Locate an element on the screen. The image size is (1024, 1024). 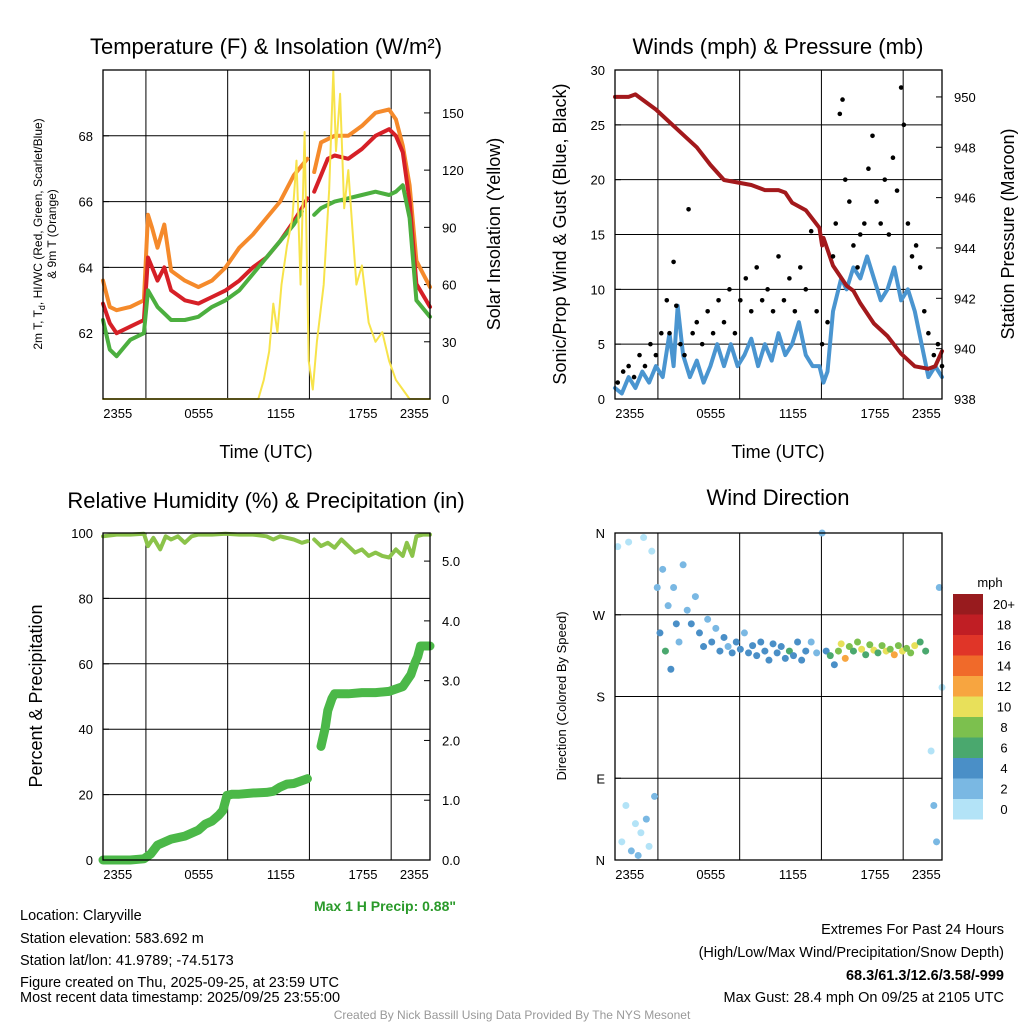
location-text: Location: Claryville is located at coordinates (81, 916).